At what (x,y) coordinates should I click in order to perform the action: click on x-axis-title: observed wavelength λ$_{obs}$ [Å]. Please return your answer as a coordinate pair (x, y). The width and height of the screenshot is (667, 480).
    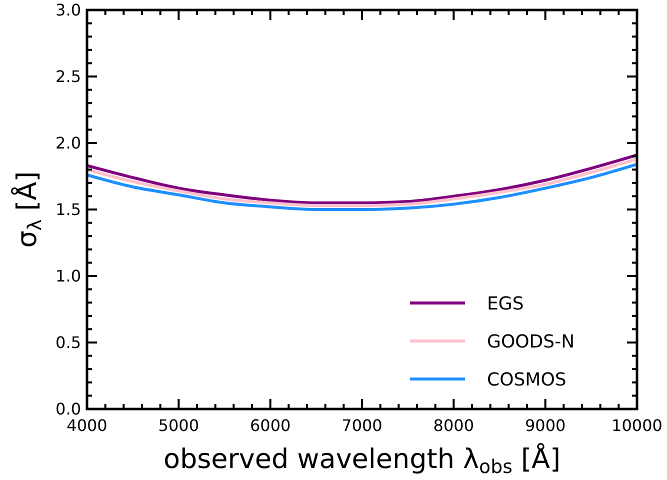
    Looking at the image, I should click on (362, 460).